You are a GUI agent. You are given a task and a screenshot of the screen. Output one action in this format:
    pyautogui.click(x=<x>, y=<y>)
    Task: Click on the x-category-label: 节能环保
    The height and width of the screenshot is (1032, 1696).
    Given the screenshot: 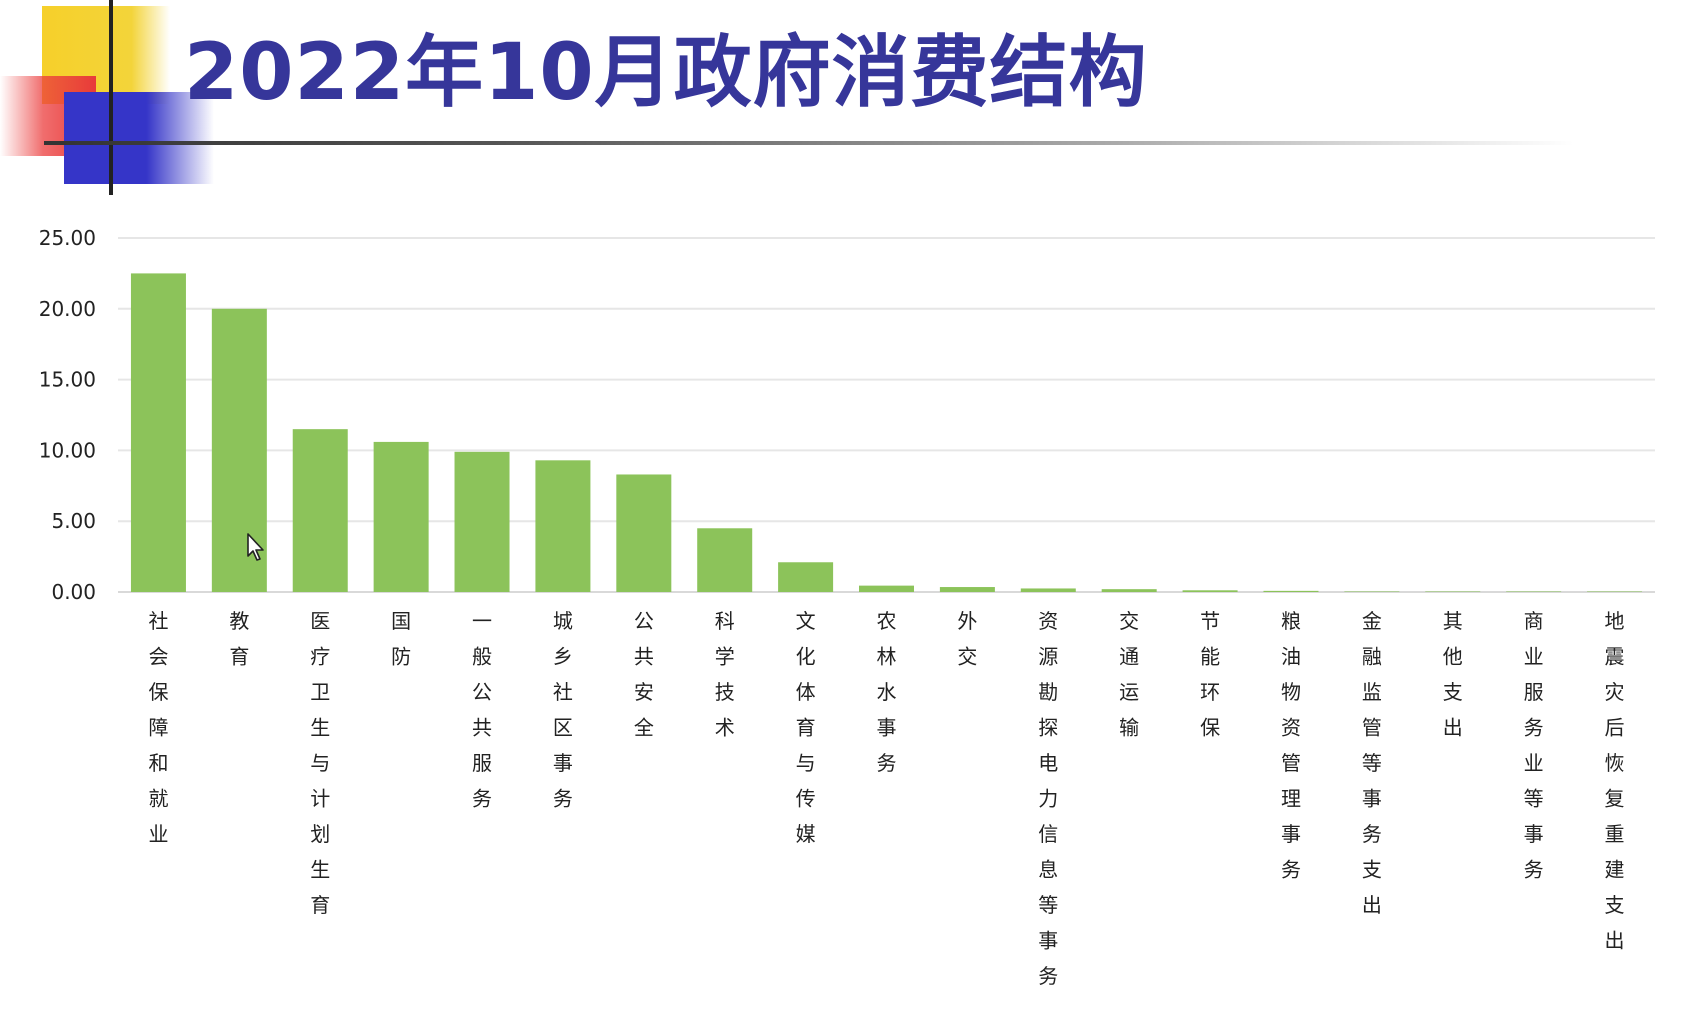 What is the action you would take?
    pyautogui.click(x=1210, y=674)
    